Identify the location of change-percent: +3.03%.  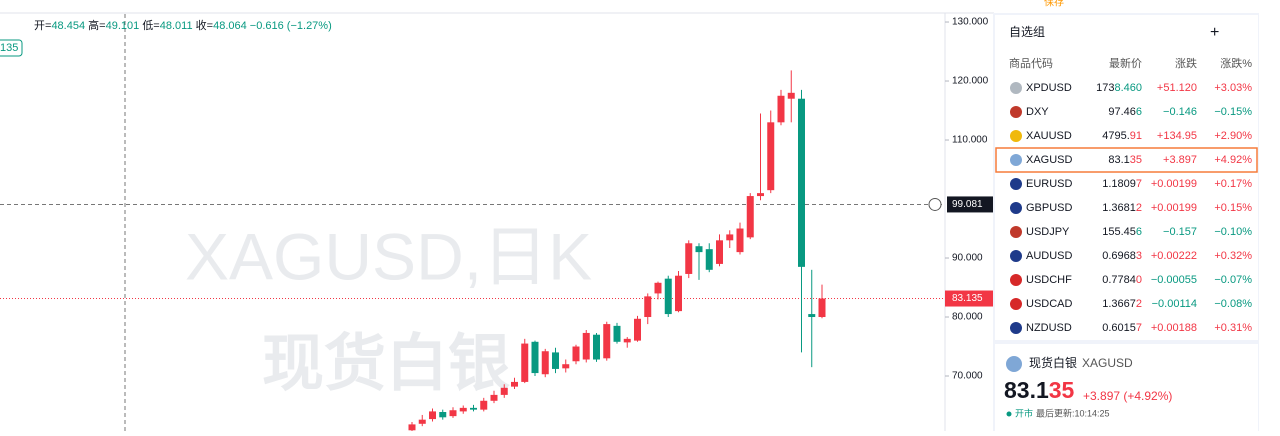
(1233, 88).